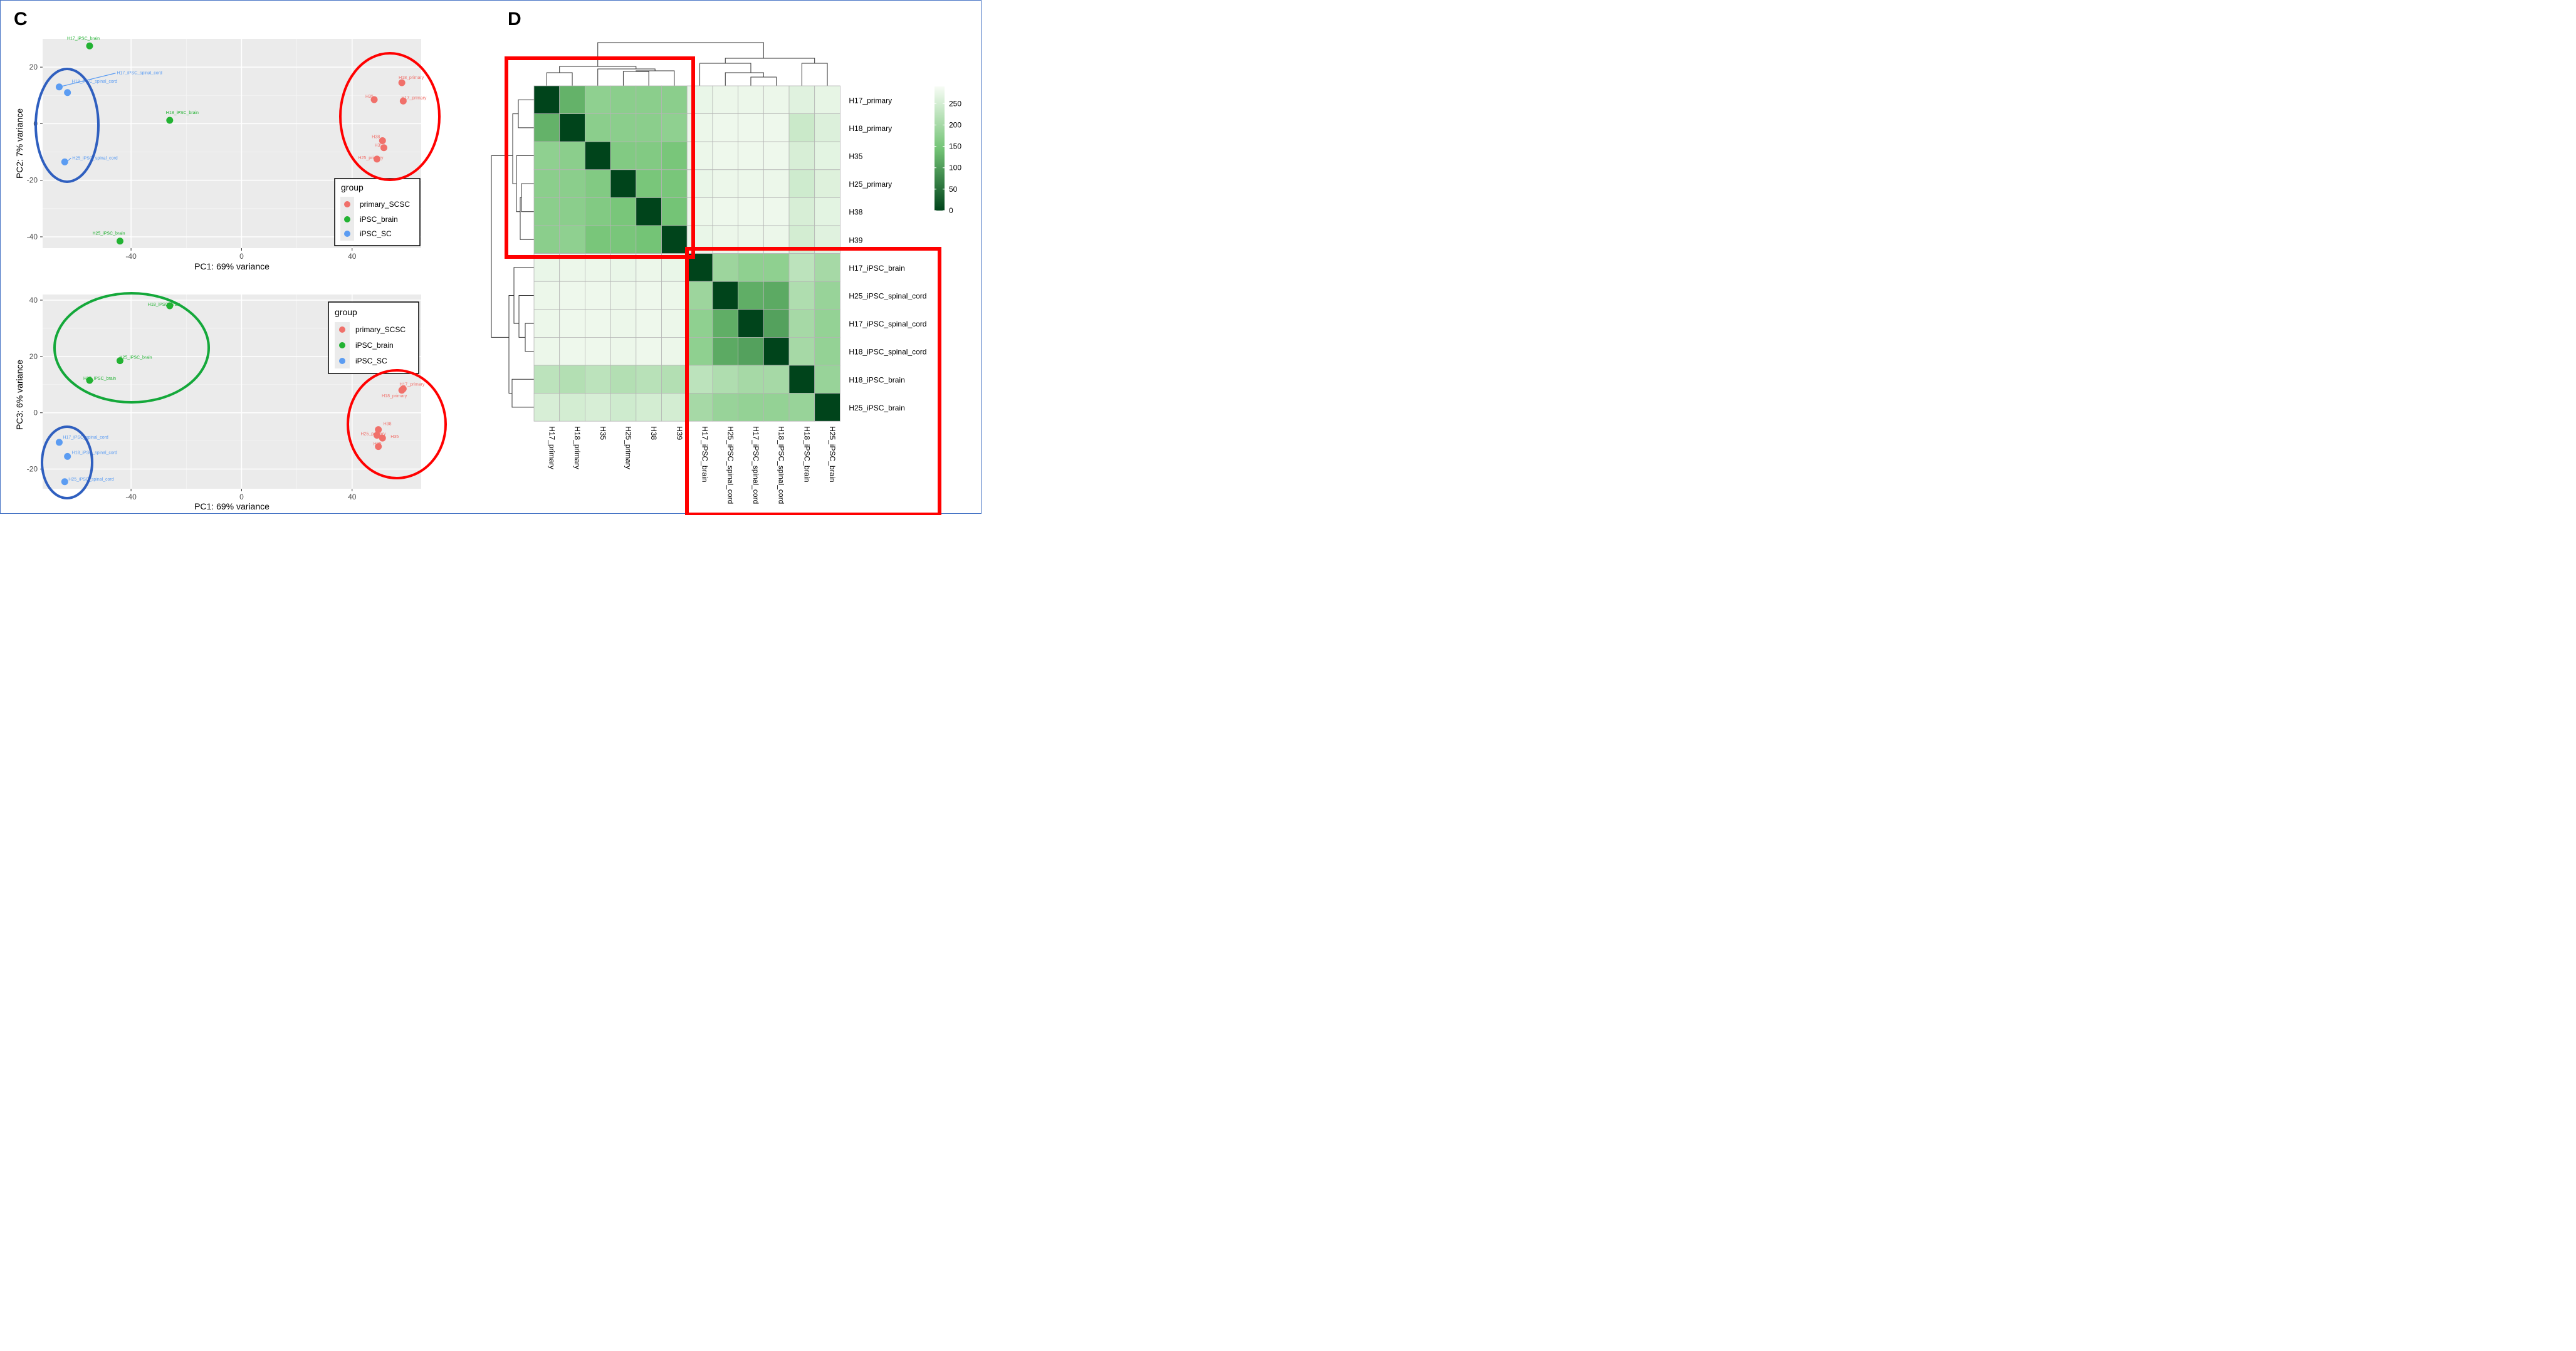  Describe the element at coordinates (755, 465) in the screenshot. I see `column-label: H17_iPSC_spinal_cord` at that location.